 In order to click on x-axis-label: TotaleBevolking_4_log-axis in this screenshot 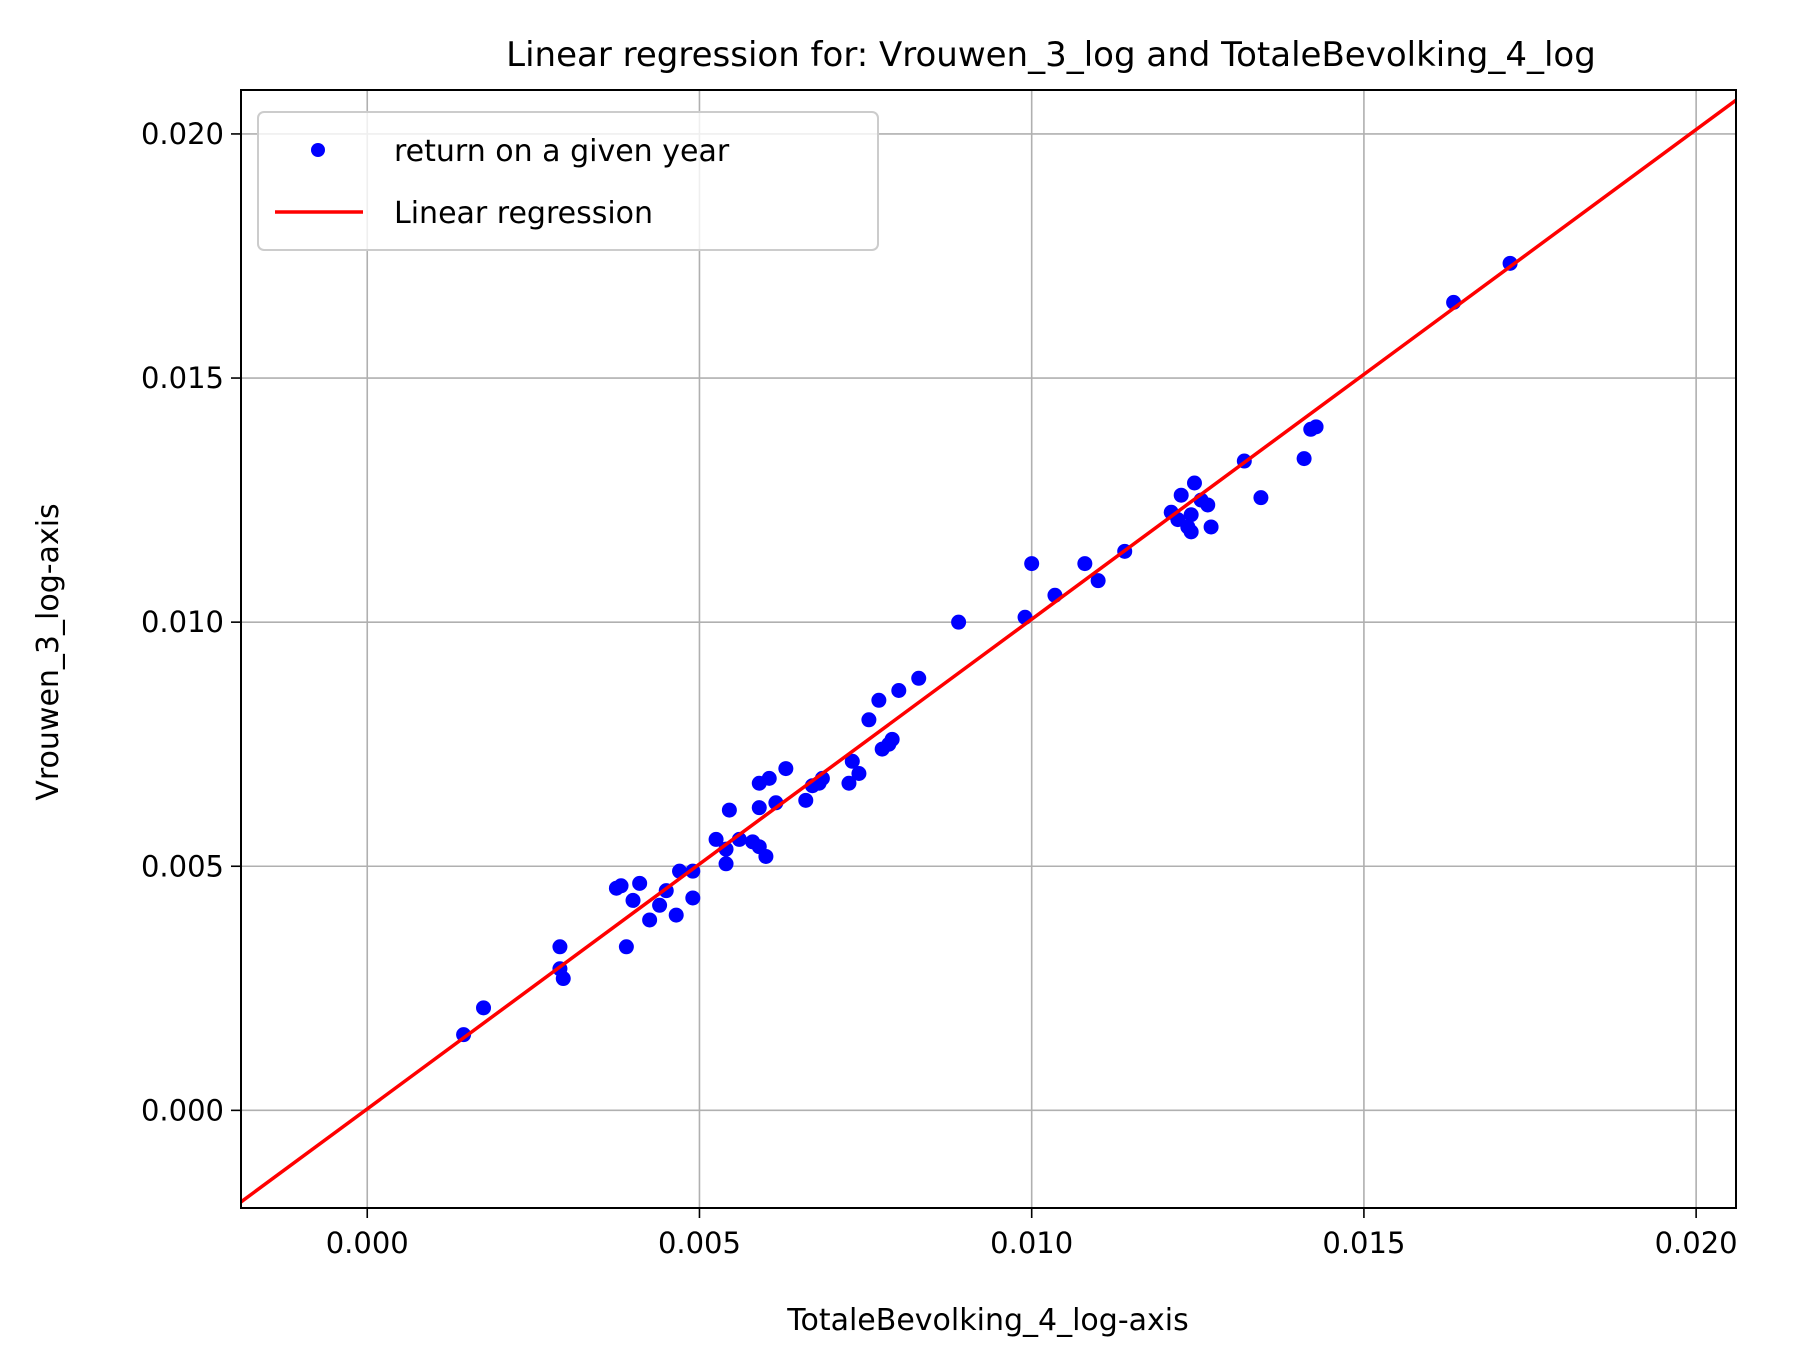, I will do `click(987, 1320)`.